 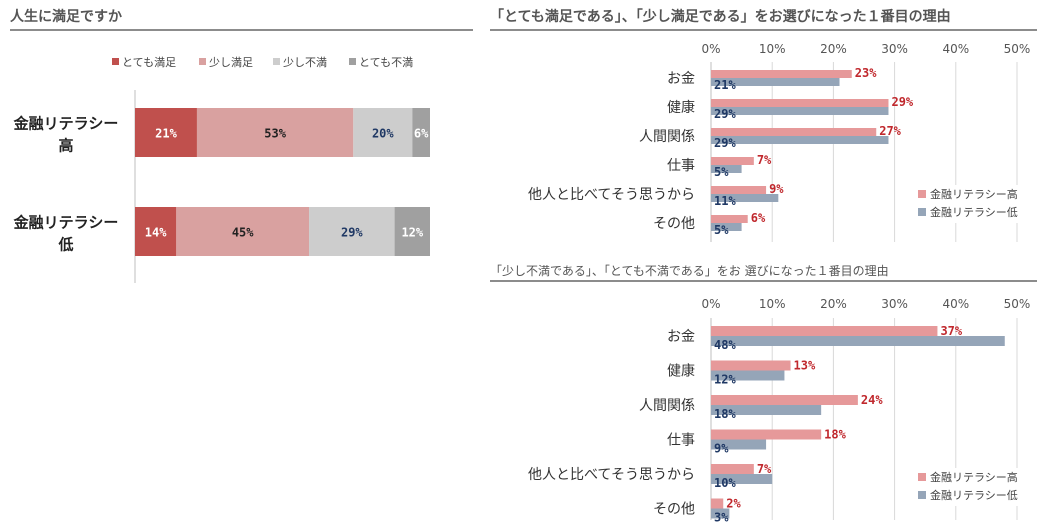 I want to click on stacked-label-1-1: 45%, so click(x=243, y=233).